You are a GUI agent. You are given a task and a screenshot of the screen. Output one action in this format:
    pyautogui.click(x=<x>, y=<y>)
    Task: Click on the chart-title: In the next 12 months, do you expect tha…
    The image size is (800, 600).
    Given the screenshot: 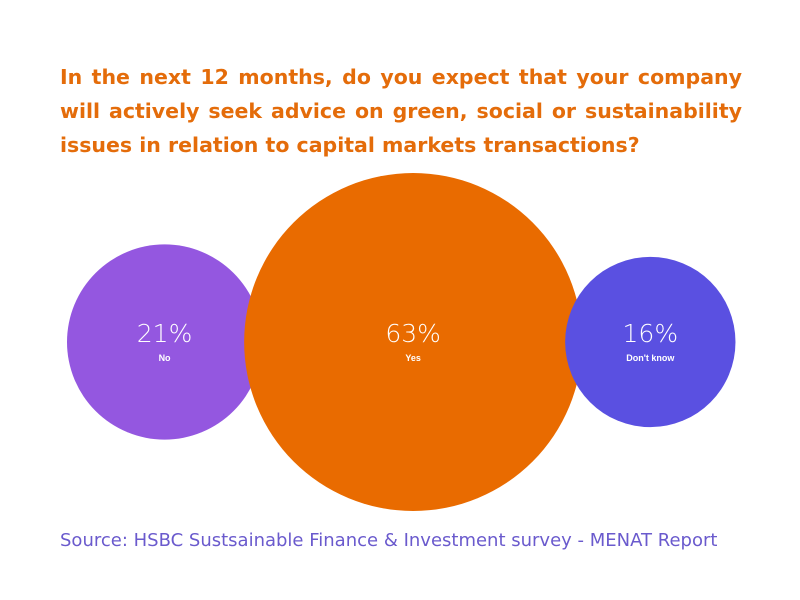 What is the action you would take?
    pyautogui.click(x=401, y=111)
    